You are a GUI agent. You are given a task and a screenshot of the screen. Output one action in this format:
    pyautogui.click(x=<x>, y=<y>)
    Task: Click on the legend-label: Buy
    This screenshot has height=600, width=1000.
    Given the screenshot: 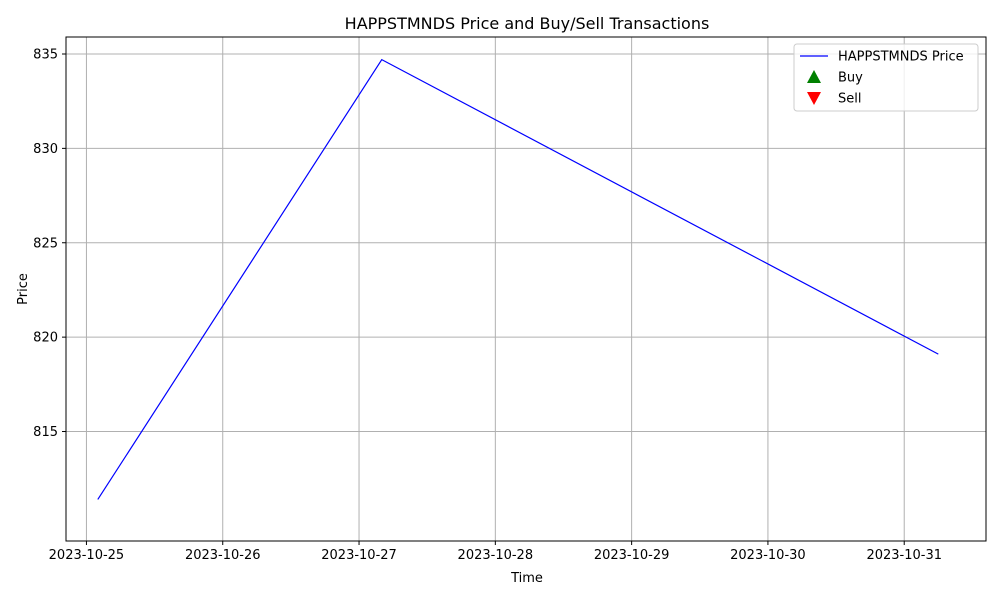 What is the action you would take?
    pyautogui.click(x=850, y=78)
    